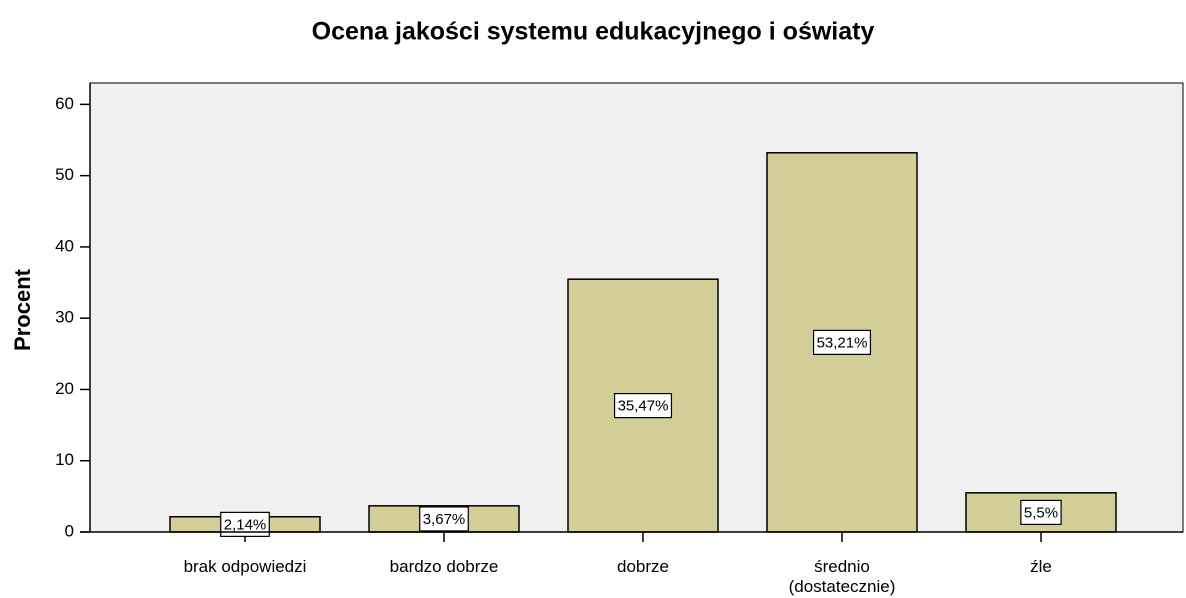  I want to click on x-tick-label: źle, so click(1041, 566).